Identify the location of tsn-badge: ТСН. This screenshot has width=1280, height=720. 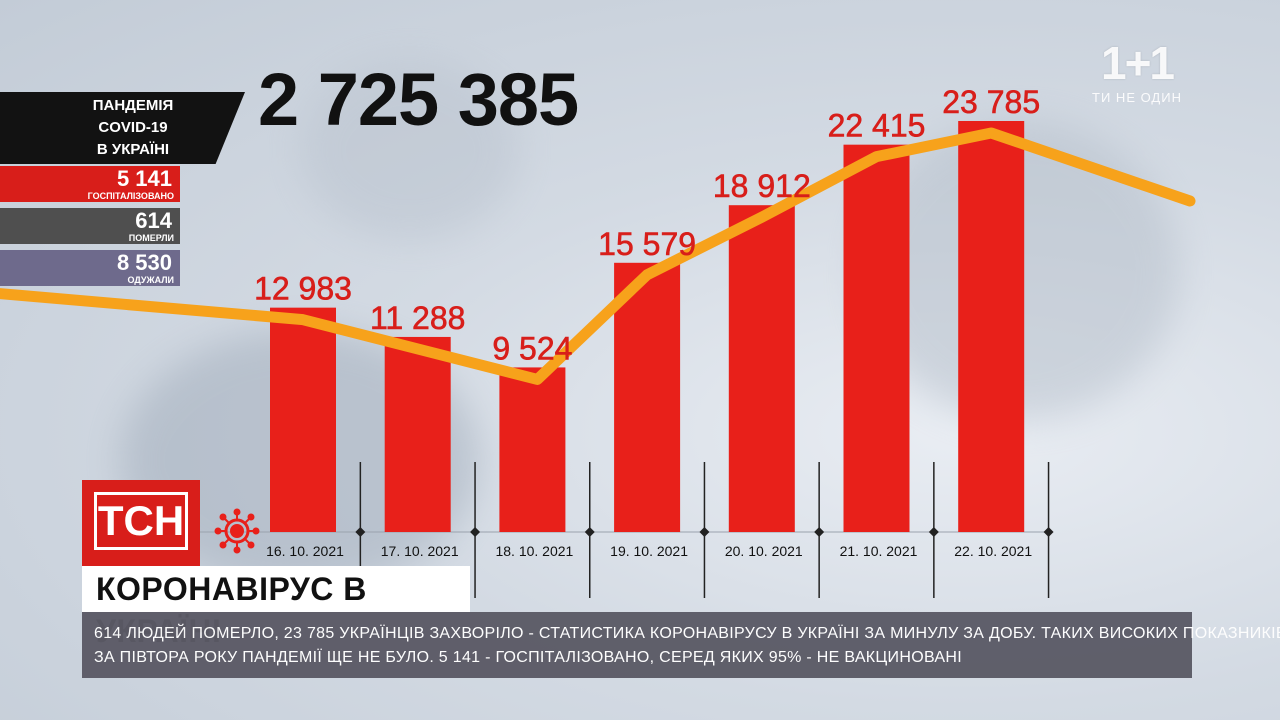
(141, 523).